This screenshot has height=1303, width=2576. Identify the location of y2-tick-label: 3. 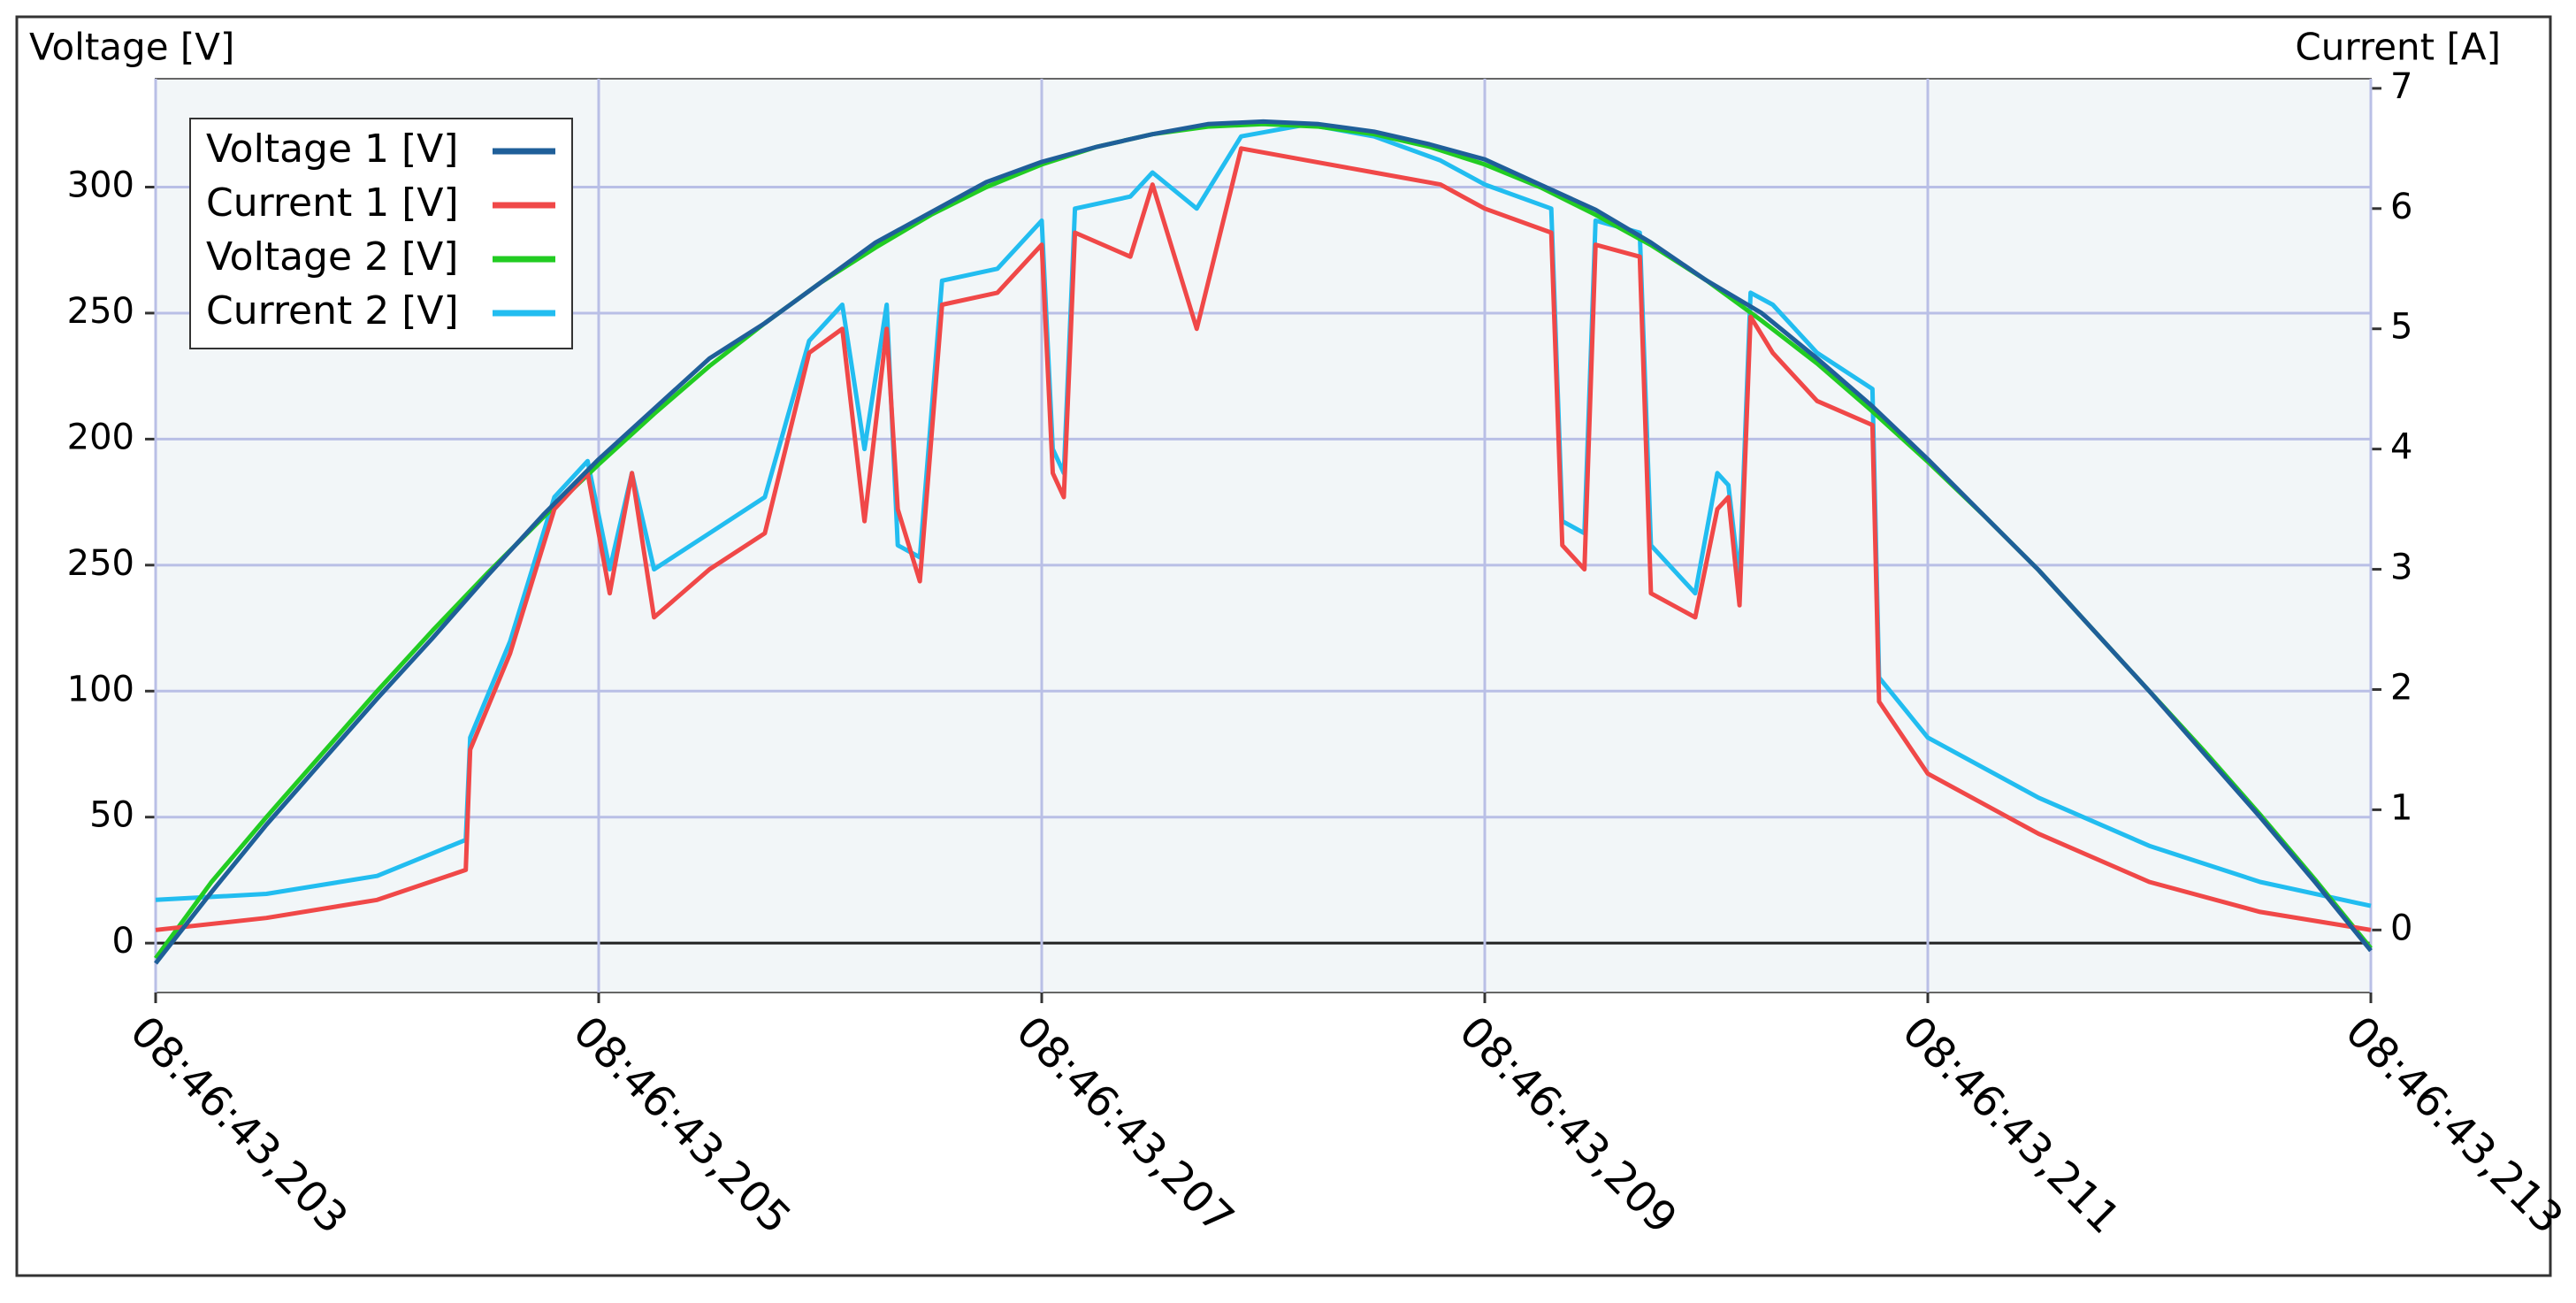
(2401, 568).